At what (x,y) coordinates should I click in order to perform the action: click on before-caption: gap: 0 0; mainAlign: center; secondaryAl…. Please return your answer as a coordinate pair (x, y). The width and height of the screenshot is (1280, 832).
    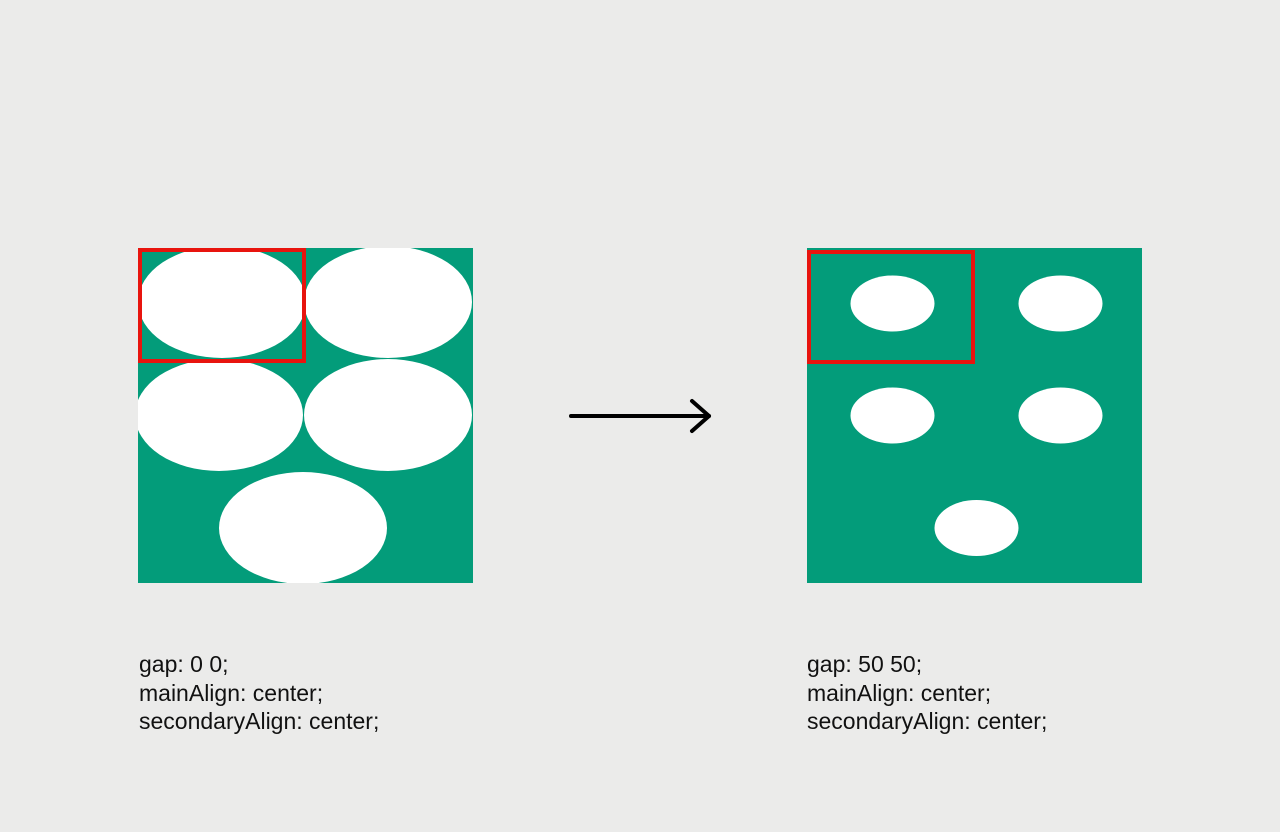
    Looking at the image, I should click on (259, 693).